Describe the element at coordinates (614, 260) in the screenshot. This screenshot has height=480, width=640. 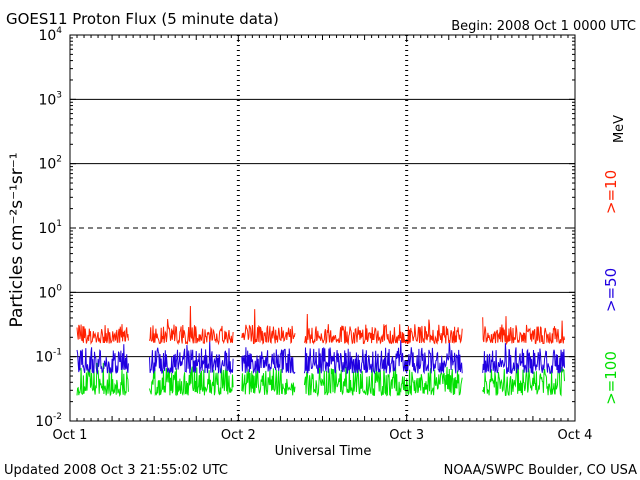
I see `legend: >=10 >=50 >=100 MeV` at that location.